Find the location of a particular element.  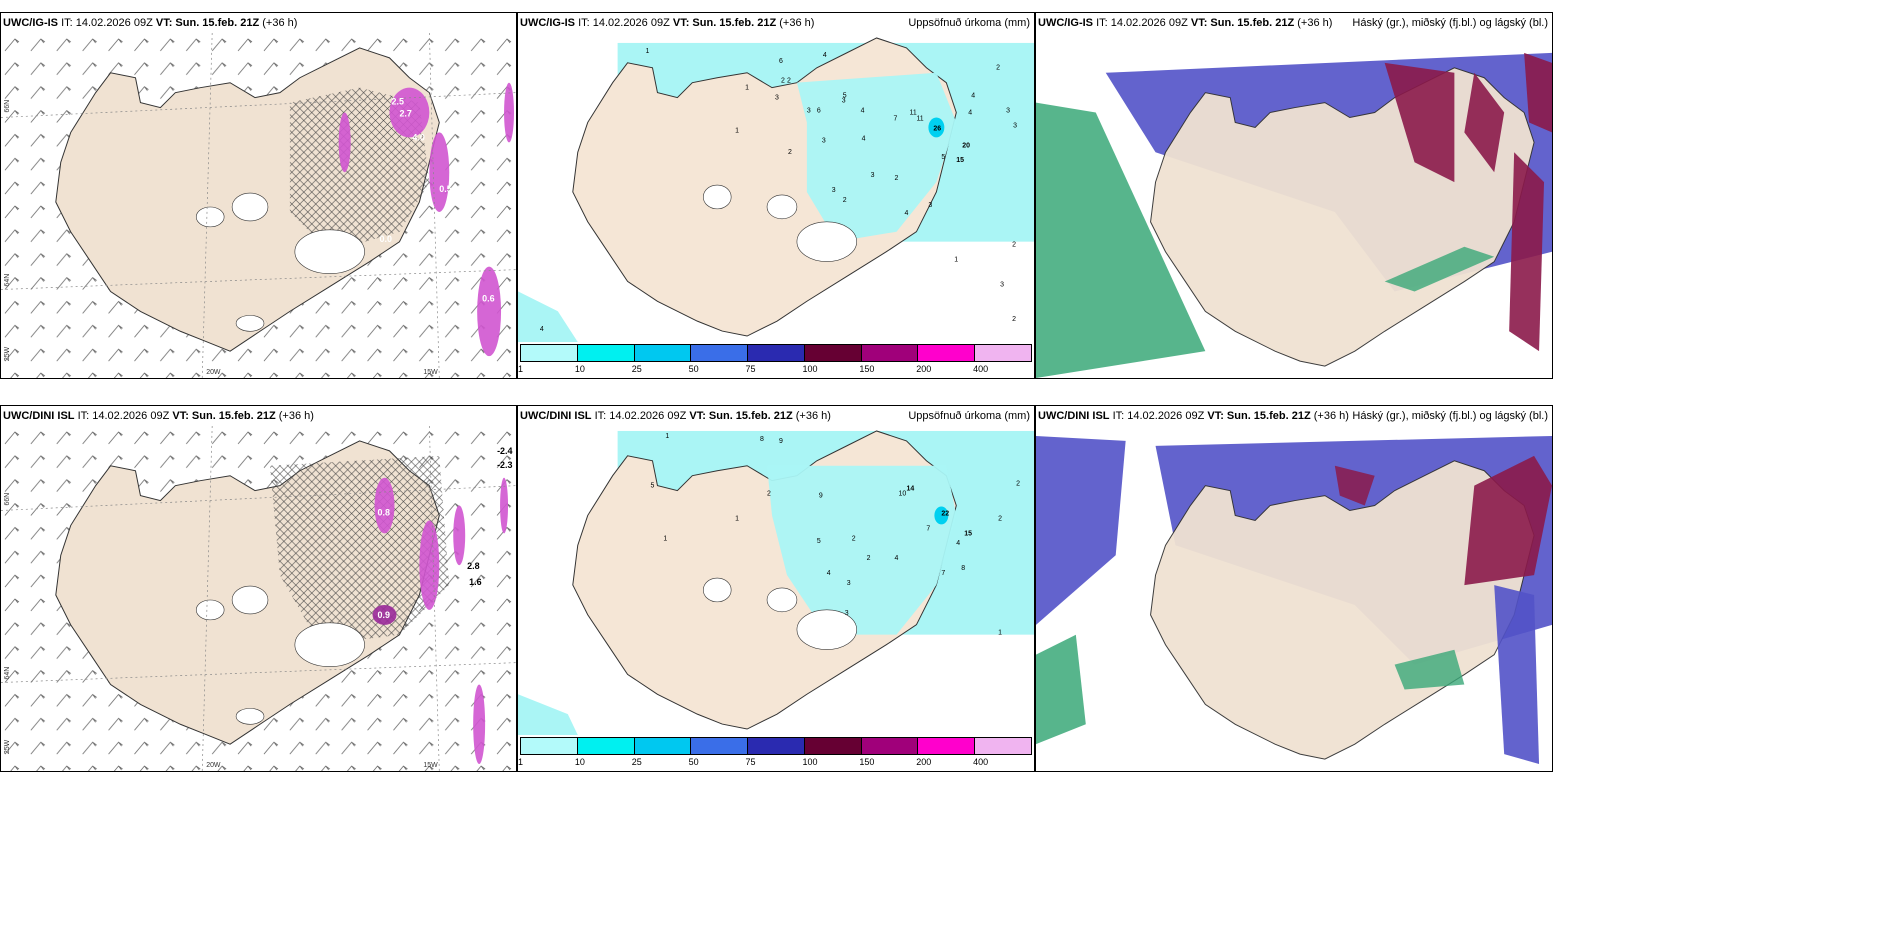

svg-text: 0.8 is located at coordinates (384, 512).